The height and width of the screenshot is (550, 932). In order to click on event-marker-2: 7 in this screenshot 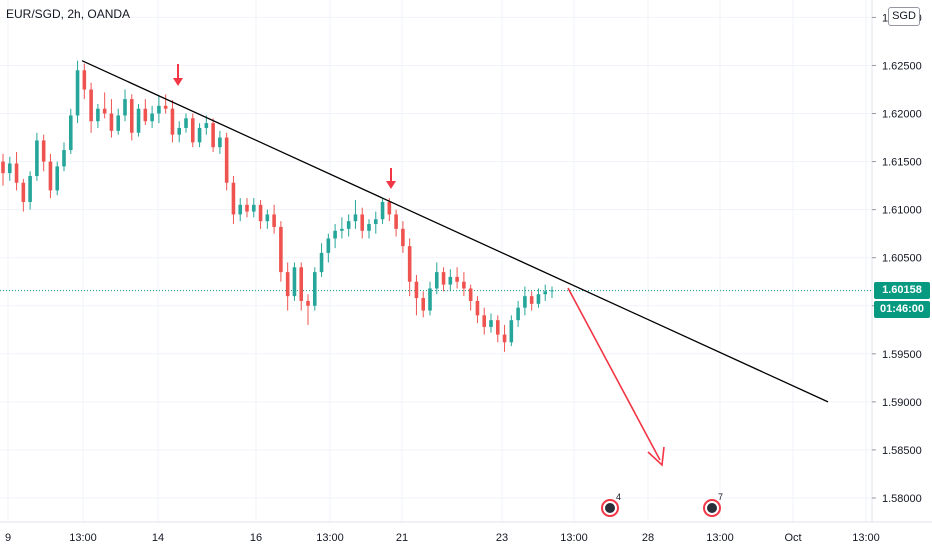, I will do `click(713, 504)`.